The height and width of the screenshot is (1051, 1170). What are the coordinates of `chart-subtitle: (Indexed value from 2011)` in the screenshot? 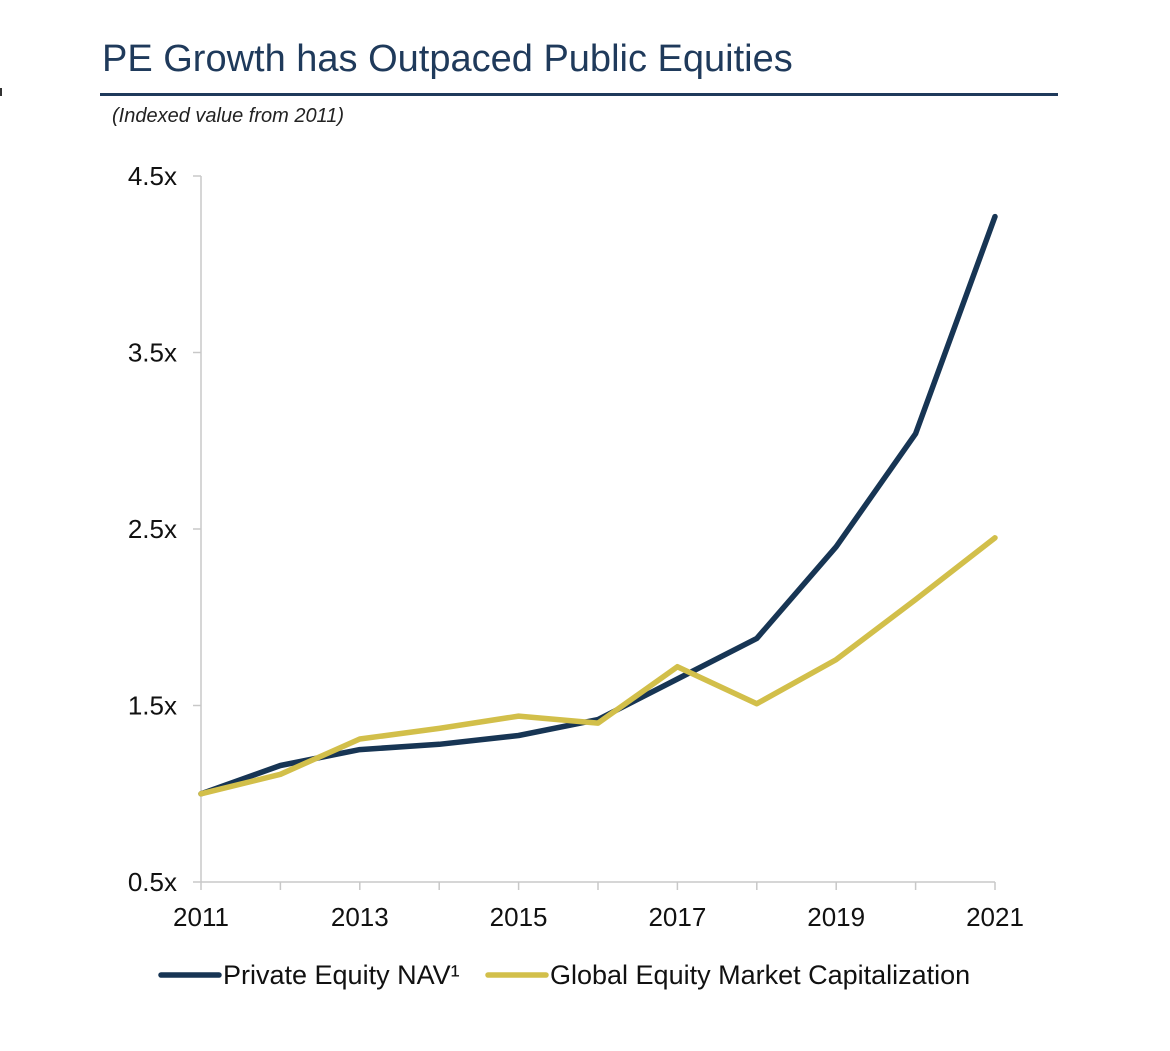 It's located at (228, 116).